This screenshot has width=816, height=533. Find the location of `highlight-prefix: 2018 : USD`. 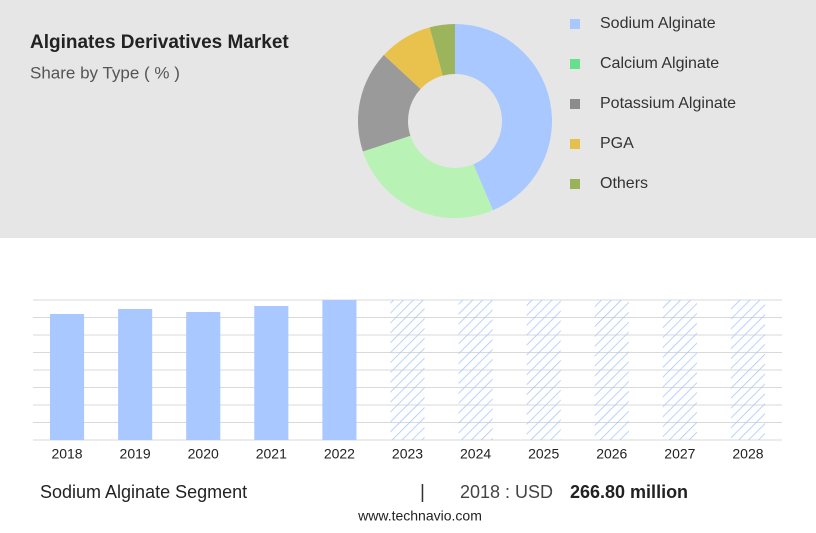

highlight-prefix: 2018 : USD is located at coordinates (506, 492).